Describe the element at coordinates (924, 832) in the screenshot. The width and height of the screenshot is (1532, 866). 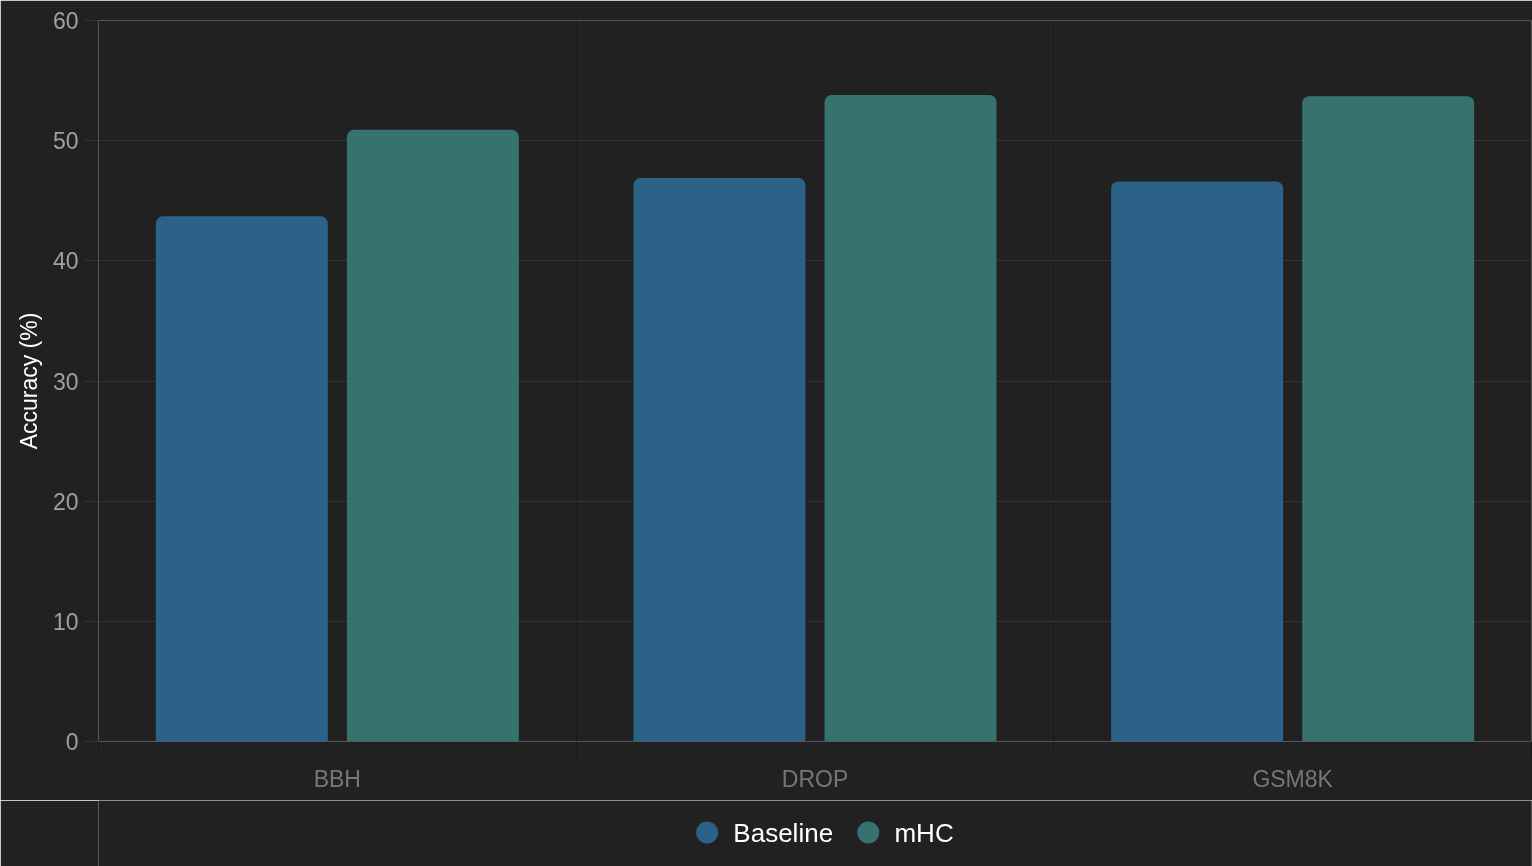
I see `legend-label: mHC` at that location.